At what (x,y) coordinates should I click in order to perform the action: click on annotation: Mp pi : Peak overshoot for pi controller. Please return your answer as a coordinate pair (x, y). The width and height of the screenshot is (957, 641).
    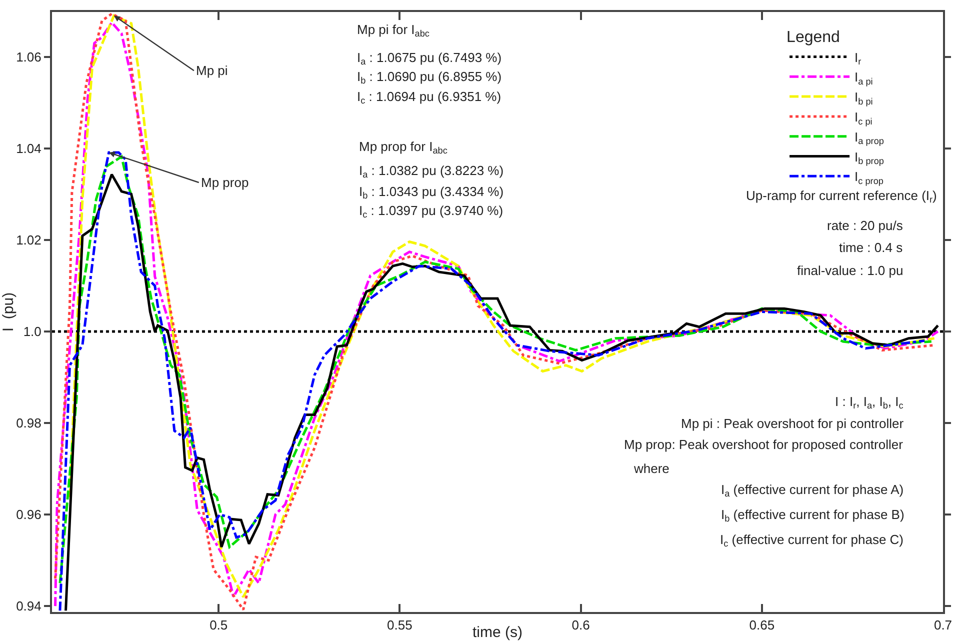
    Looking at the image, I should click on (792, 423).